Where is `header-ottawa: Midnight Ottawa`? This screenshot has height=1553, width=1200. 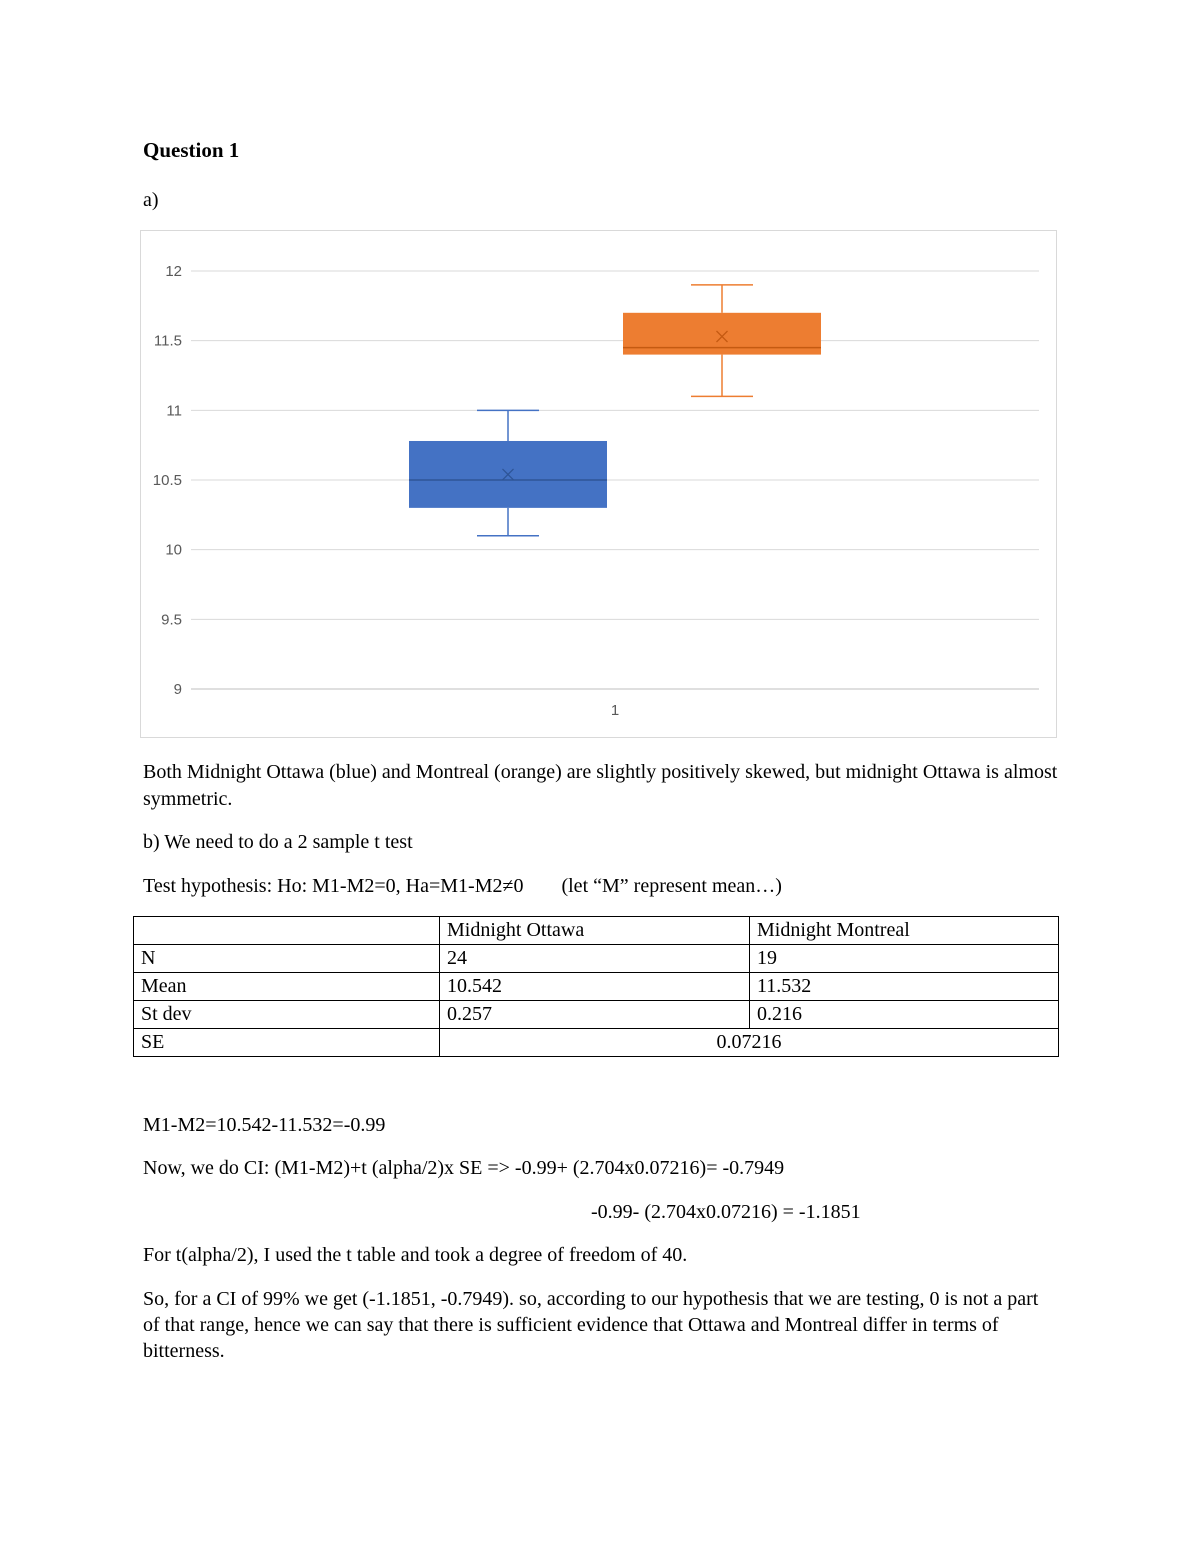 header-ottawa: Midnight Ottawa is located at coordinates (594, 930).